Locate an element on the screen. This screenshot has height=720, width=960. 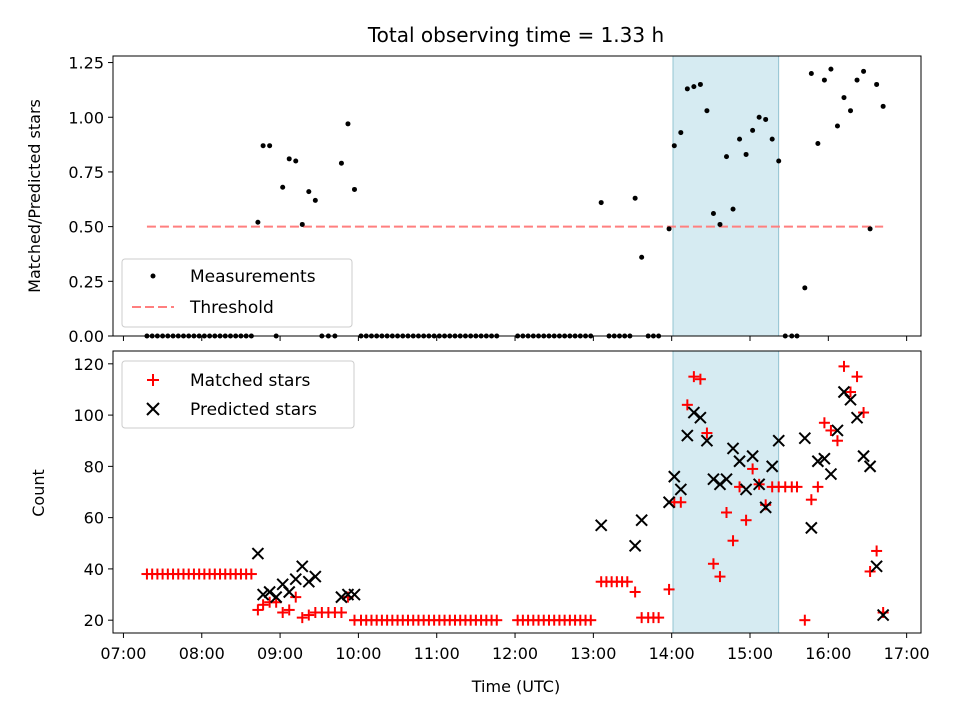
y-tick-label: 0.00 is located at coordinates (86, 336).